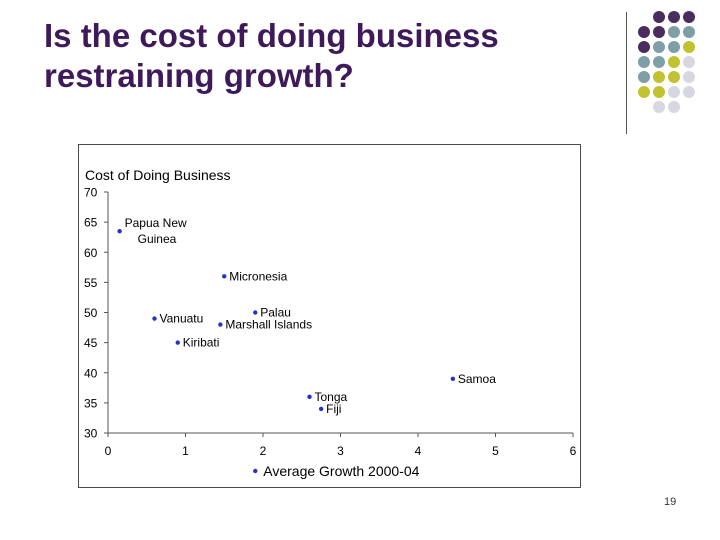  Describe the element at coordinates (666, 62) in the screenshot. I see `decorative-dot-grid` at that location.